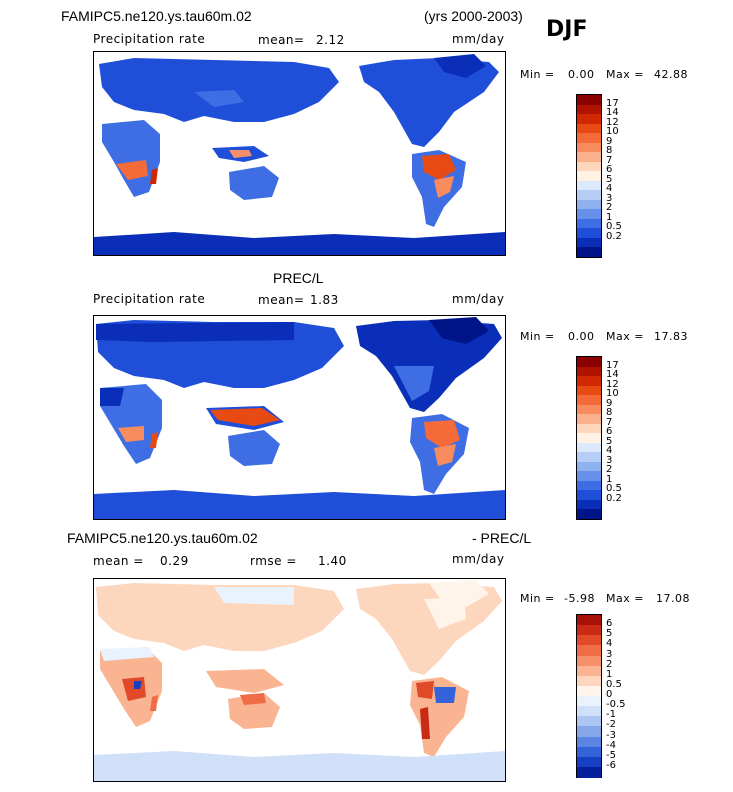 The height and width of the screenshot is (792, 733). I want to click on colorbar-tick-label: 0.5, so click(614, 684).